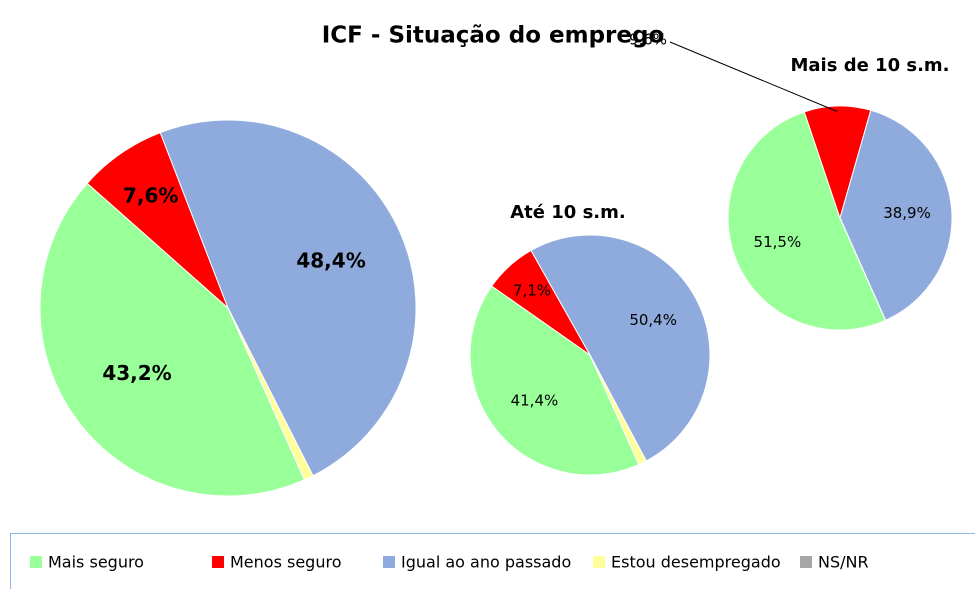 This screenshot has height=589, width=975. Describe the element at coordinates (567, 212) in the screenshot. I see `pie-title: Até 10 s.m.` at that location.